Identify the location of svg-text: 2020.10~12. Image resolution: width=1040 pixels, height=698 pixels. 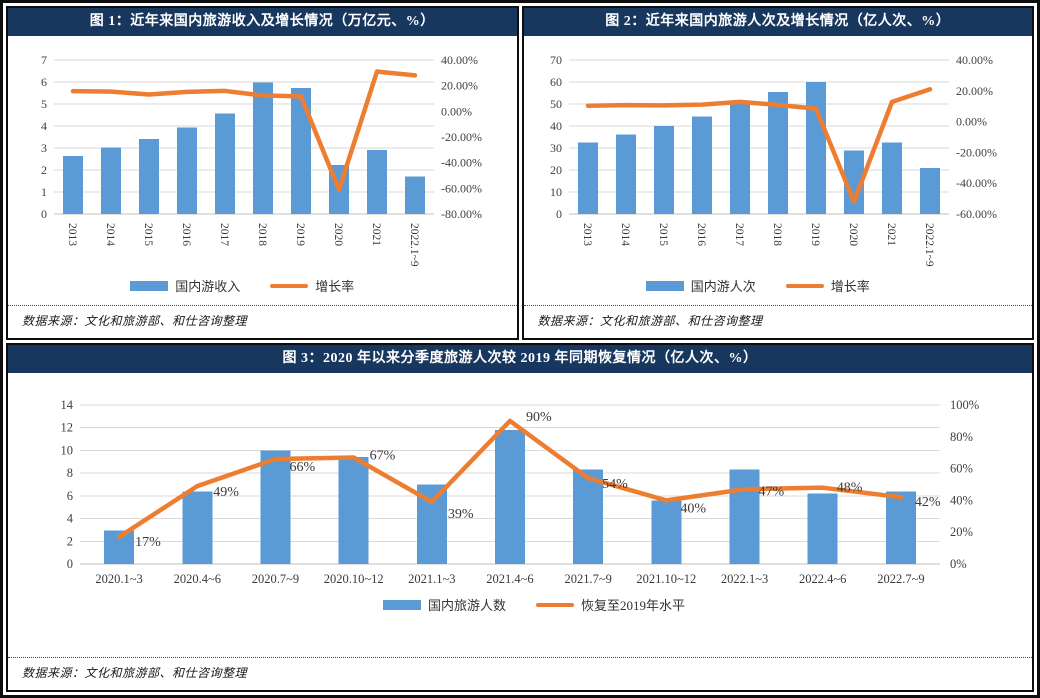
(353, 579).